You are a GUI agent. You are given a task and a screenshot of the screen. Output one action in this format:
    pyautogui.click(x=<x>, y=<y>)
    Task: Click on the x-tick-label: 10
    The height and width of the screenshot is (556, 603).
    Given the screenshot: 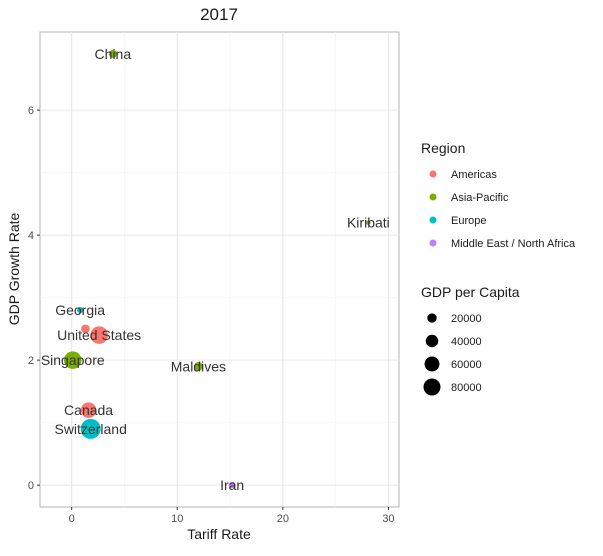 What is the action you would take?
    pyautogui.click(x=177, y=519)
    